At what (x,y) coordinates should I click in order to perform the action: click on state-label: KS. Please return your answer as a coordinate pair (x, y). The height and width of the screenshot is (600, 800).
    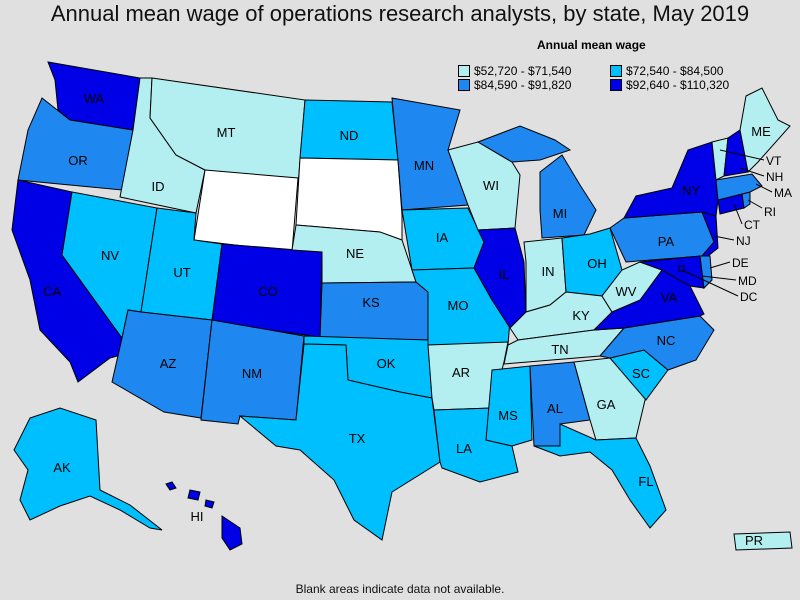
    Looking at the image, I should click on (371, 302).